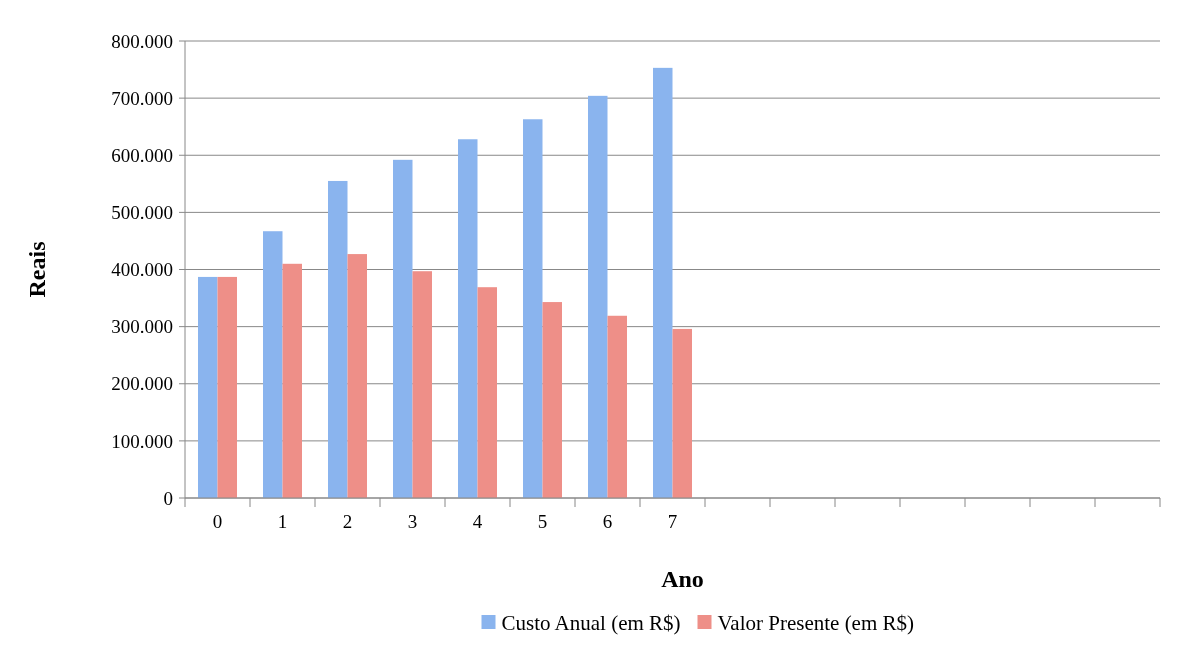 This screenshot has width=1182, height=647. Describe the element at coordinates (816, 623) in the screenshot. I see `legend-label: Valor Presente (em R$)` at that location.